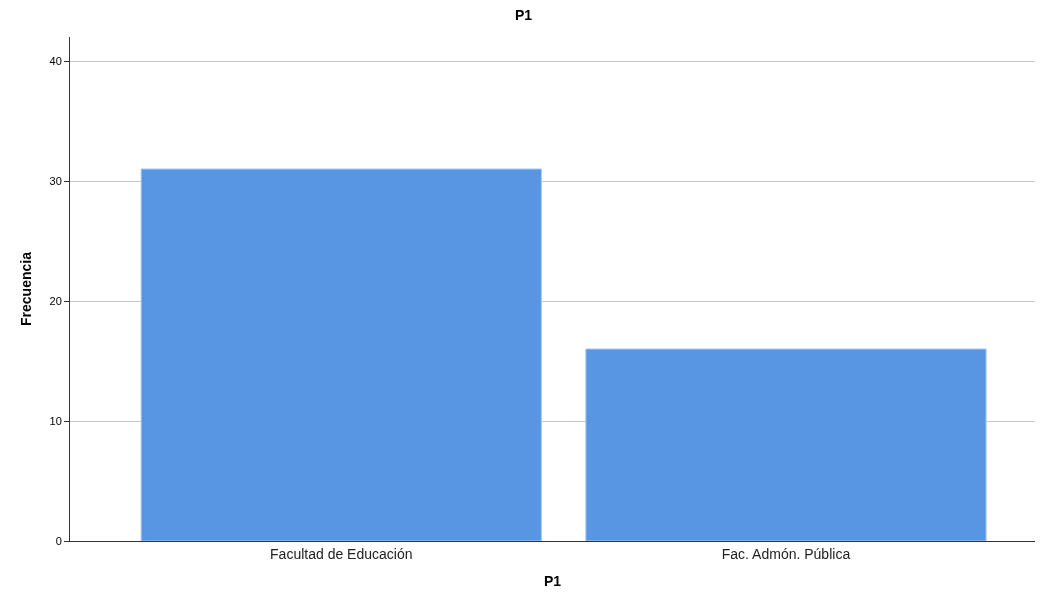 The width and height of the screenshot is (1047, 611). Describe the element at coordinates (786, 553) in the screenshot. I see `x-tick-label: Fac. Admón. Pública` at that location.